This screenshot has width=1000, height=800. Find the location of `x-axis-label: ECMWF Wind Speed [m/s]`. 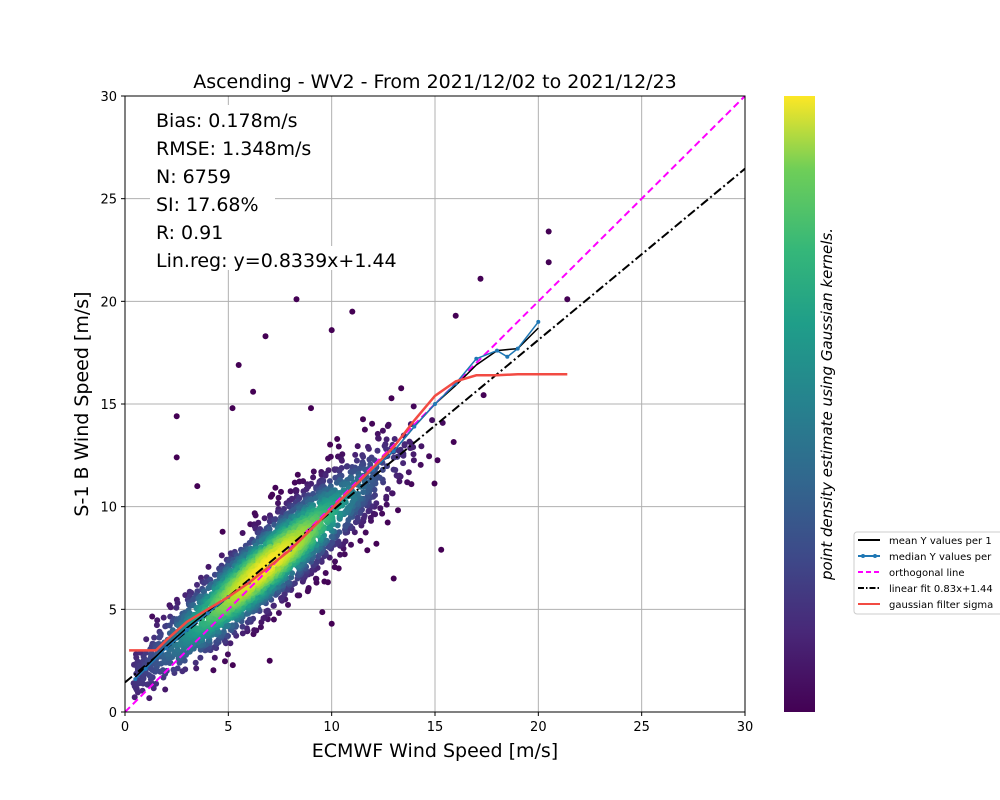

x-axis-label: ECMWF Wind Speed [m/s] is located at coordinates (435, 751).